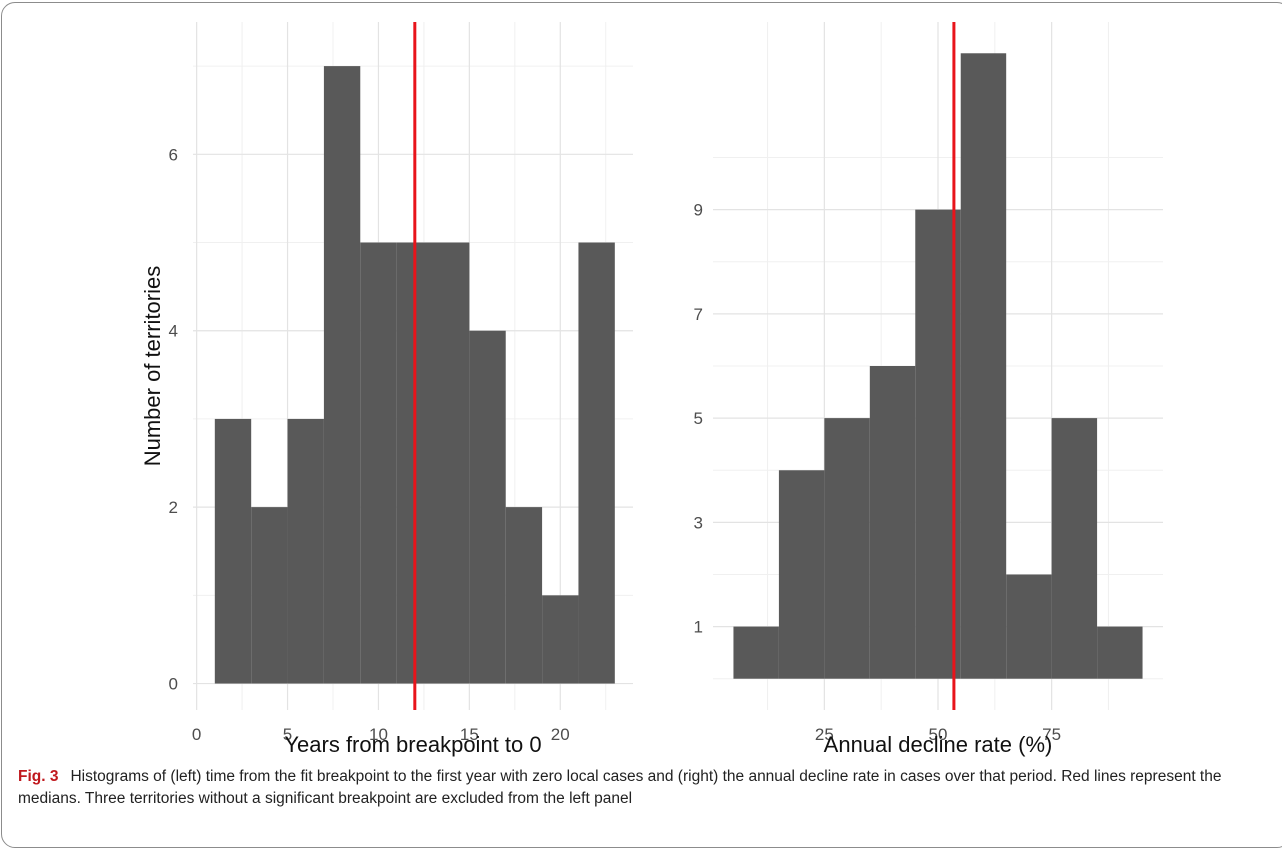 This screenshot has width=1282, height=848. What do you see at coordinates (173, 154) in the screenshot?
I see `y-tick-label: 6` at bounding box center [173, 154].